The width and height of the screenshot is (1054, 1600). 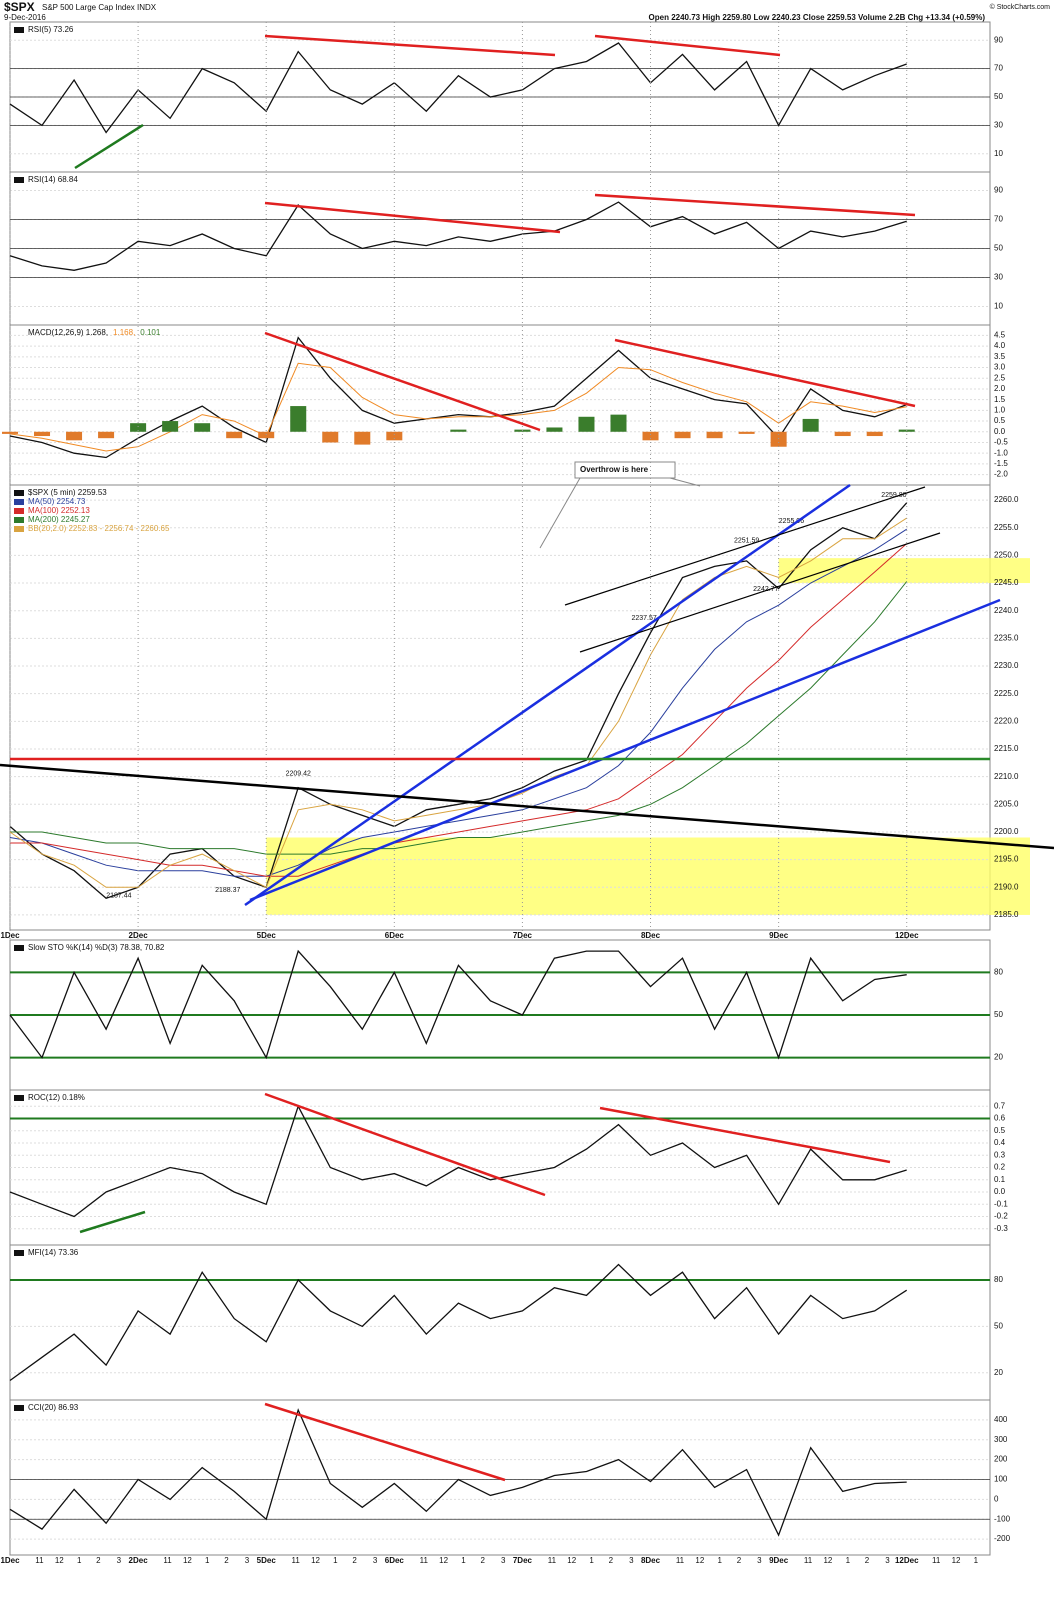 I want to click on y-tick-label: 0, so click(x=996, y=1498).